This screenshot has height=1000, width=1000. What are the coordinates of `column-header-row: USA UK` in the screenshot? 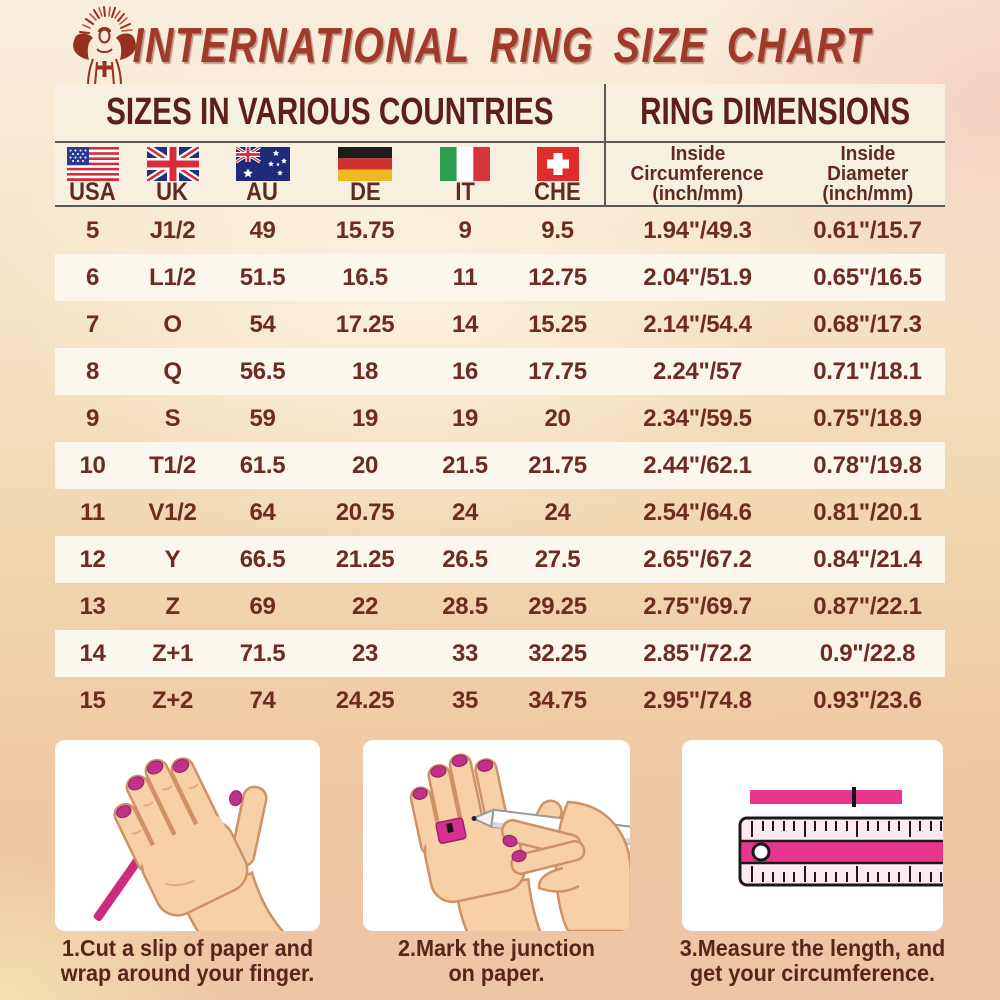 It's located at (500, 174).